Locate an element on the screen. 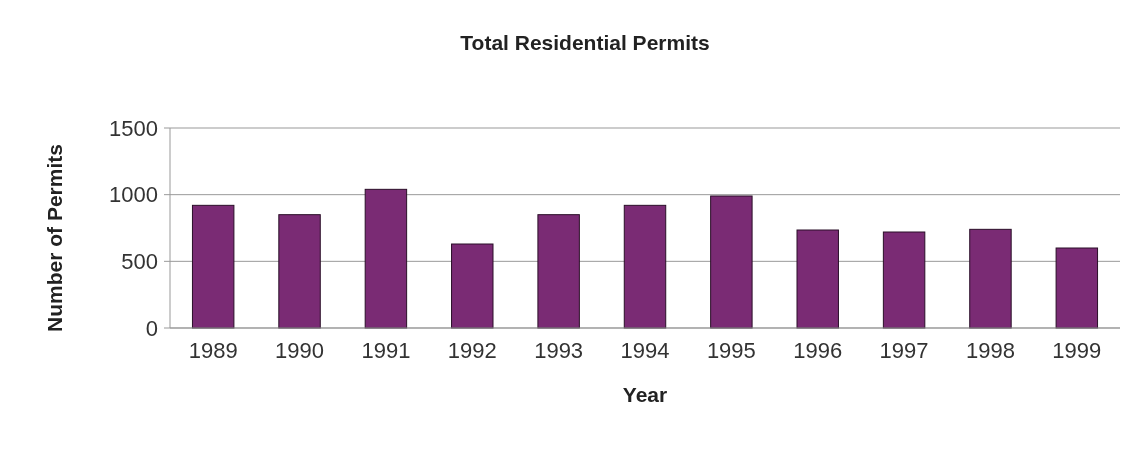 The height and width of the screenshot is (466, 1140). chart-title: Total Residential Permits is located at coordinates (585, 42).